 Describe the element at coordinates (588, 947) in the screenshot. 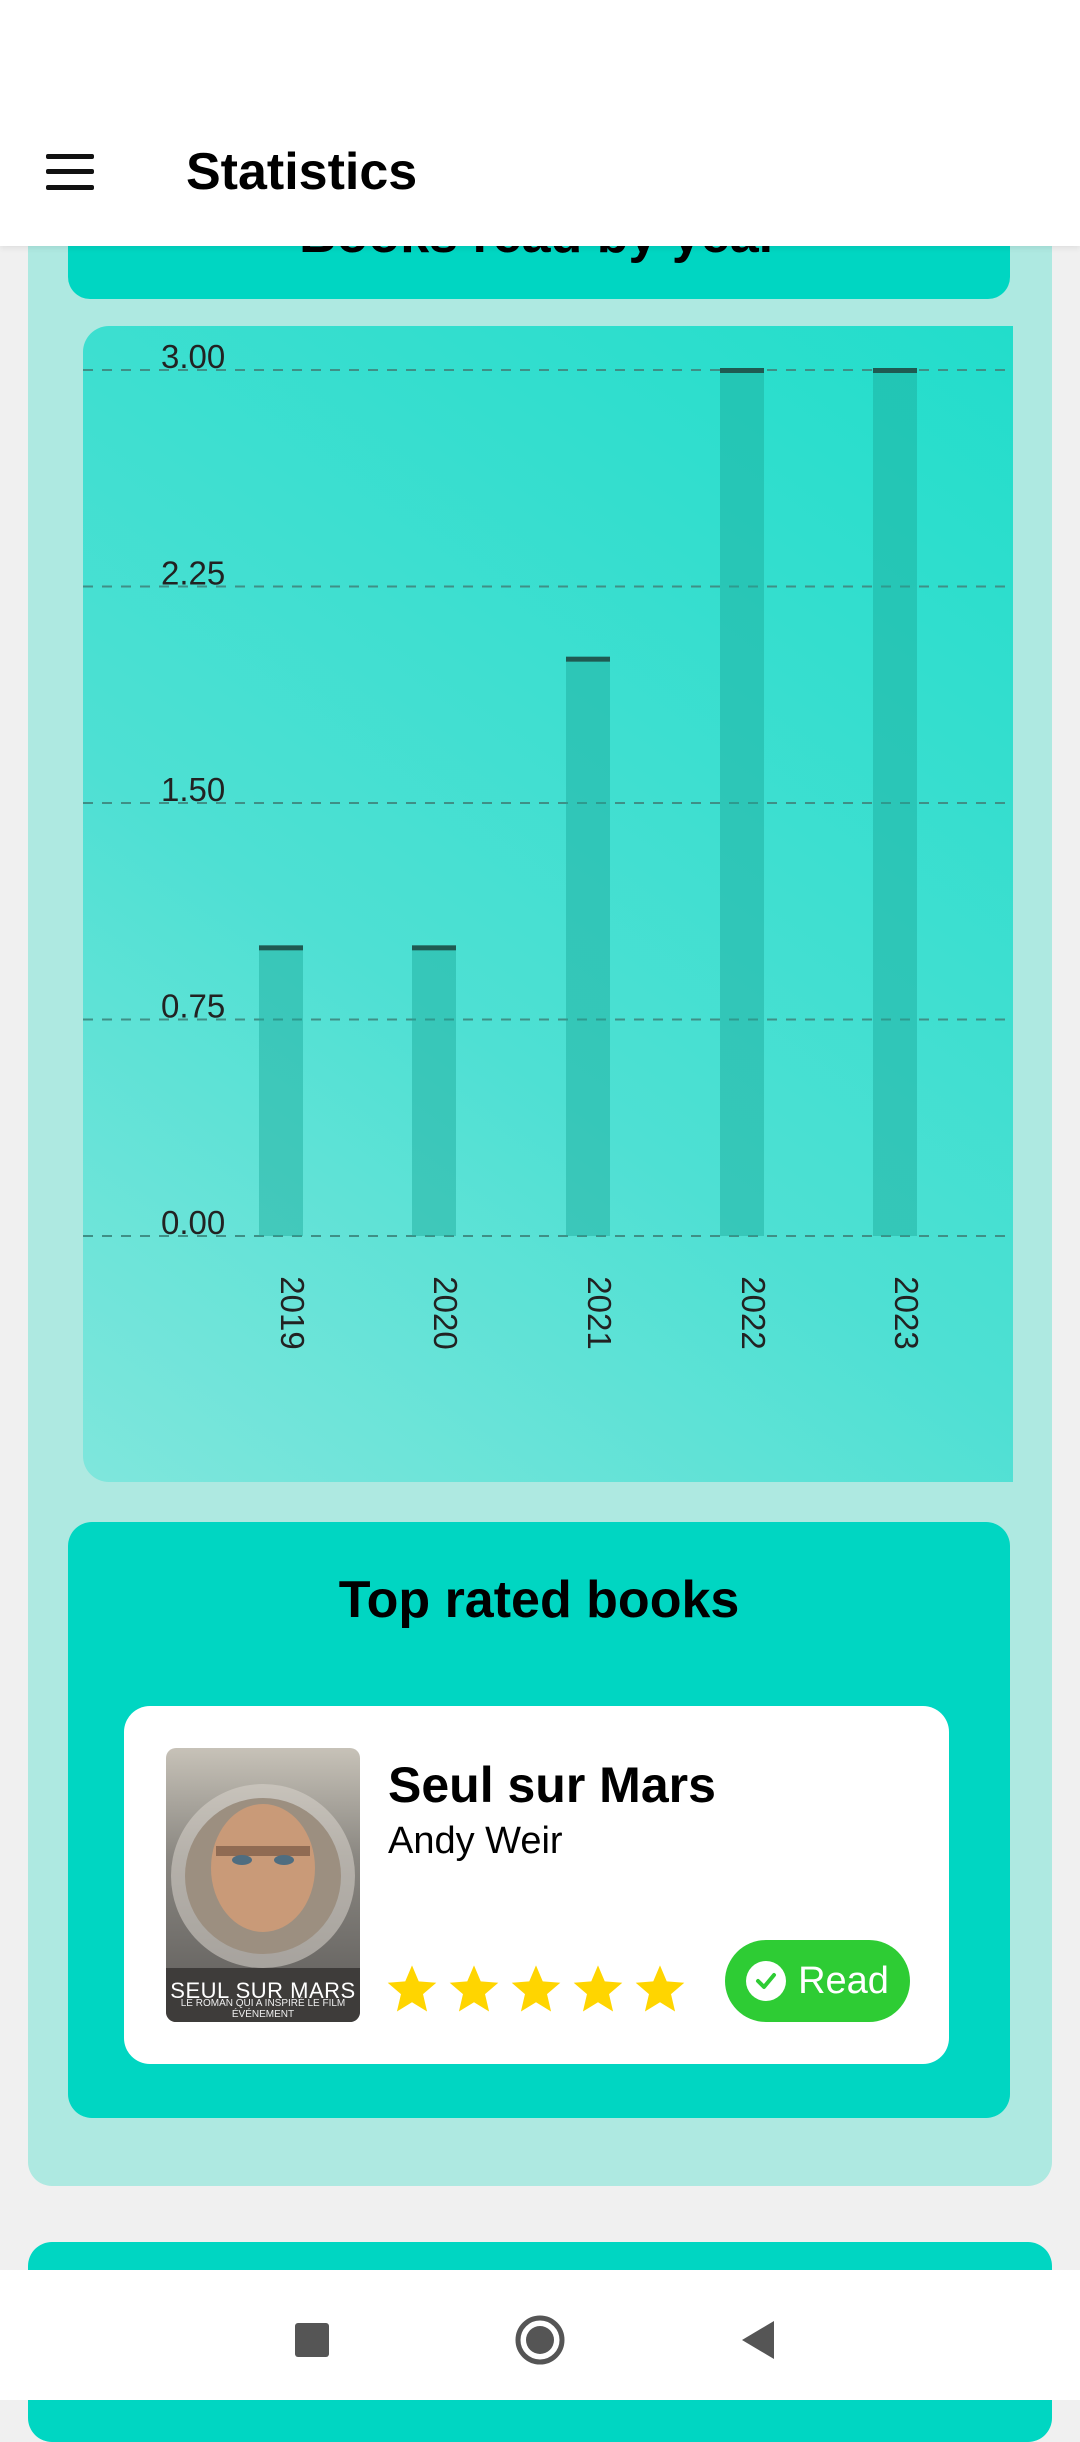

I see `bar-2021` at that location.